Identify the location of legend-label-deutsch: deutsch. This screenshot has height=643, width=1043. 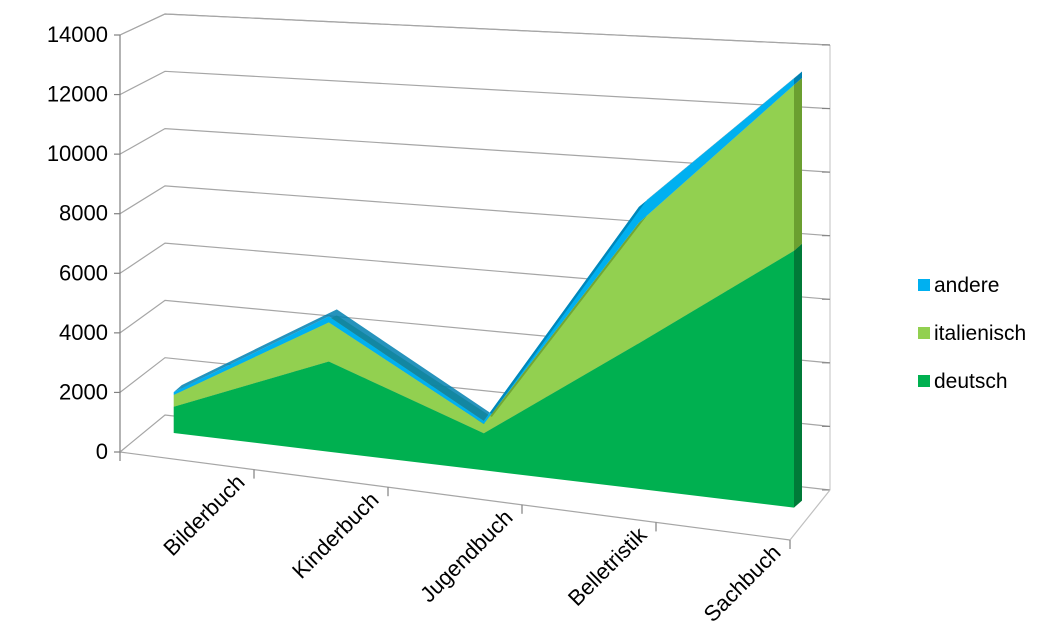
(971, 381).